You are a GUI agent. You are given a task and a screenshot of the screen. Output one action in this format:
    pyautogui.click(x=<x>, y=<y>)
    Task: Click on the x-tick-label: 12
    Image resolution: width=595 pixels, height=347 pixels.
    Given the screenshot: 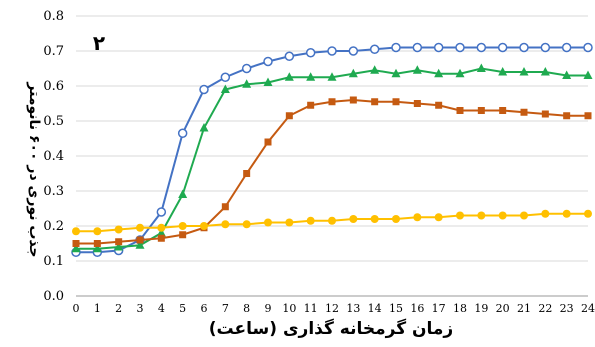 What is the action you would take?
    pyautogui.click(x=332, y=308)
    